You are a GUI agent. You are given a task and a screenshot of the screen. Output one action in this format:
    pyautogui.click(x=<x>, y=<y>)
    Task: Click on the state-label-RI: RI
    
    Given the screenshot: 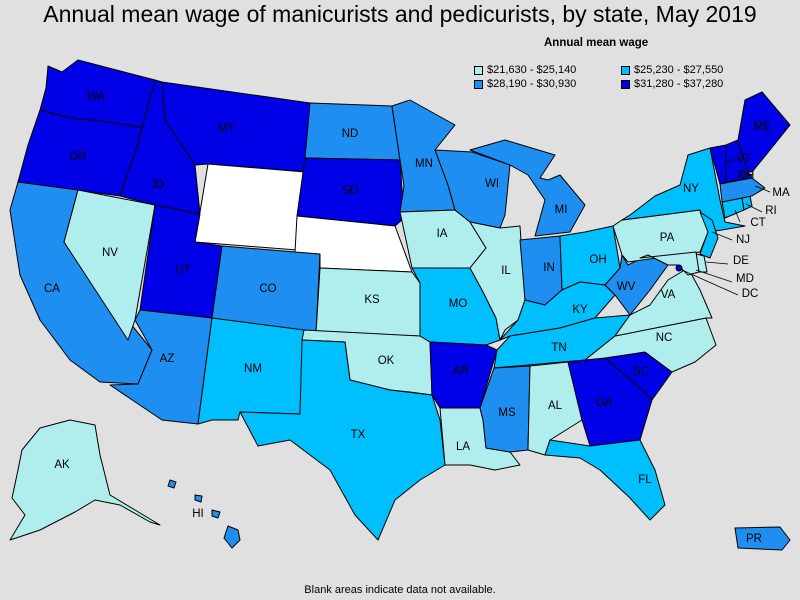 What is the action you would take?
    pyautogui.click(x=771, y=211)
    